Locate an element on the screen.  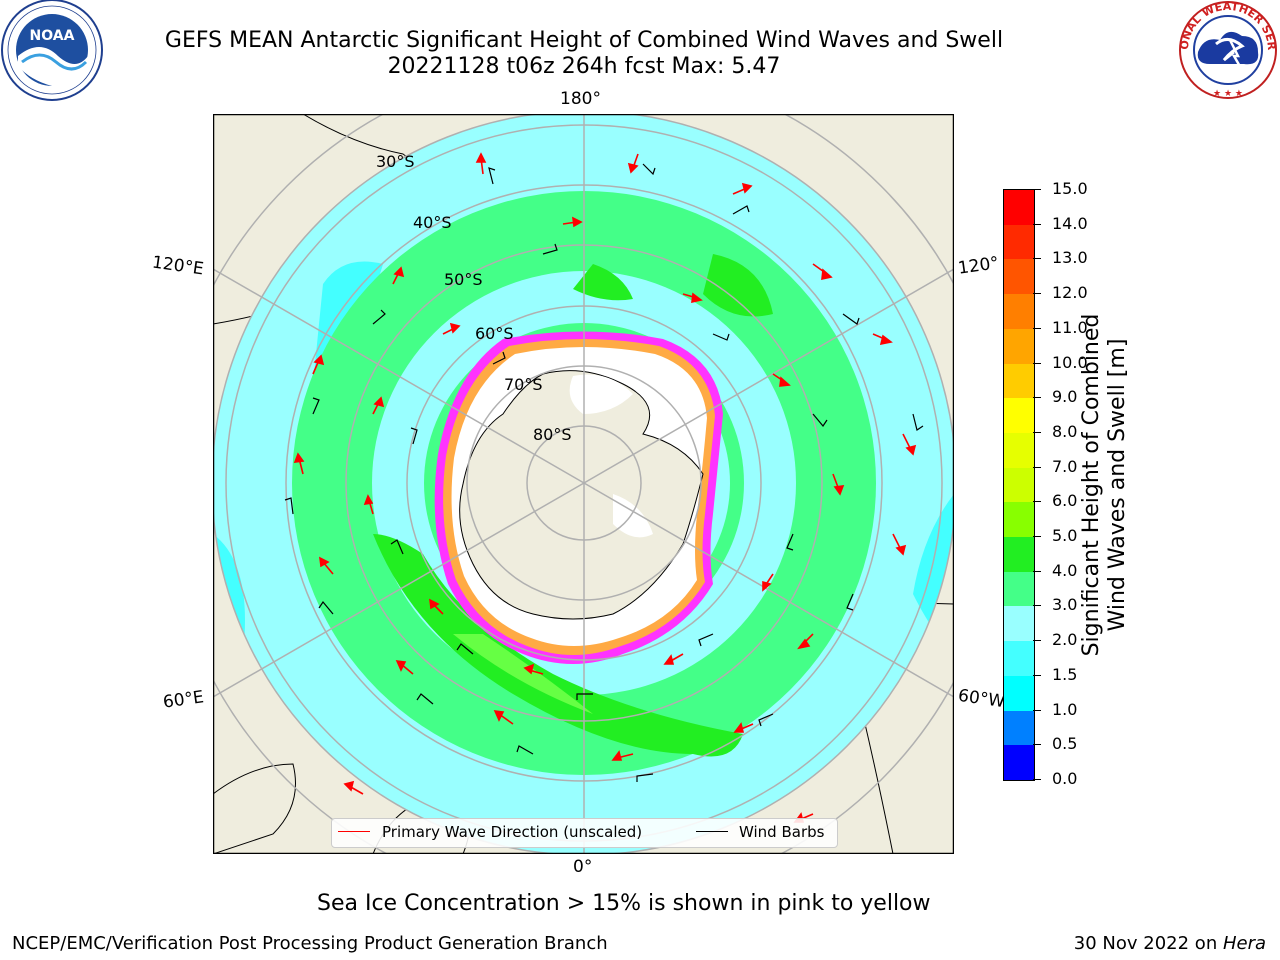
colorbar-tick-label: 14.0 is located at coordinates (1070, 223).